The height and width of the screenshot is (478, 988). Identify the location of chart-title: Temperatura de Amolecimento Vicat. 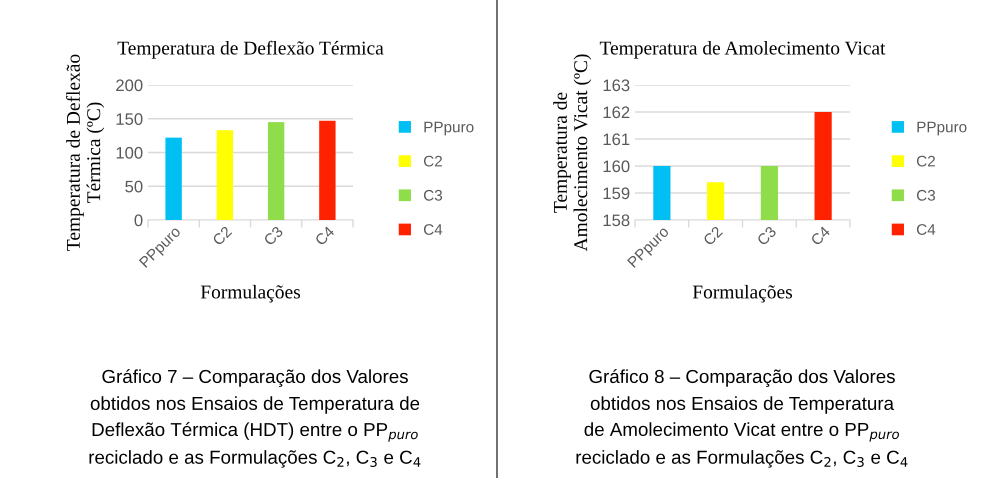
(743, 49).